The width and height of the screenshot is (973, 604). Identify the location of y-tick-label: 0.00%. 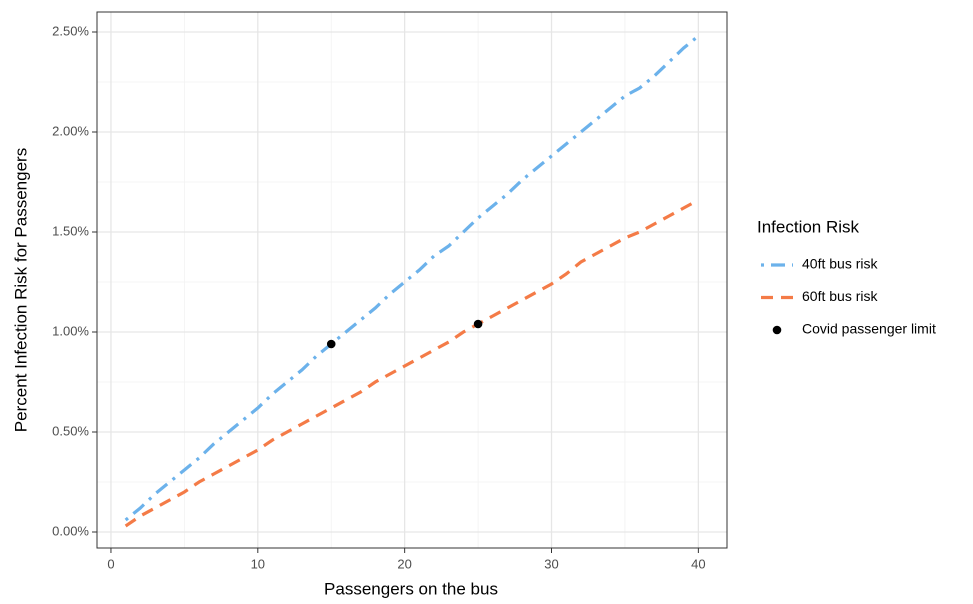
(70, 530).